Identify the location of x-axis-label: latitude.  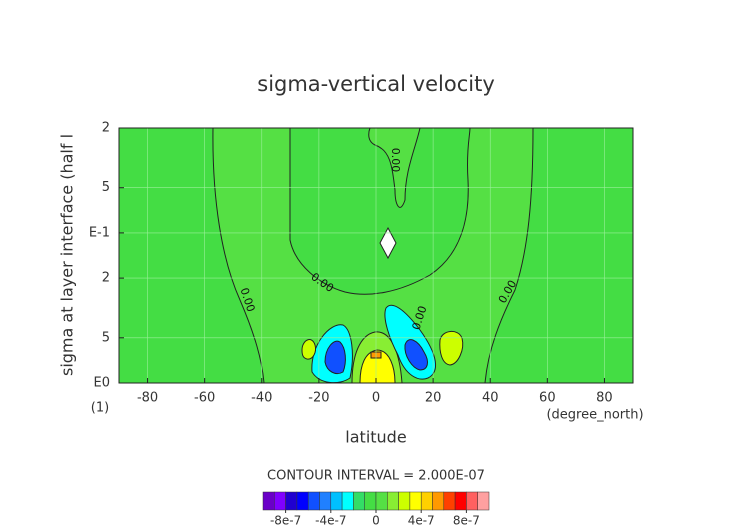
(375, 437).